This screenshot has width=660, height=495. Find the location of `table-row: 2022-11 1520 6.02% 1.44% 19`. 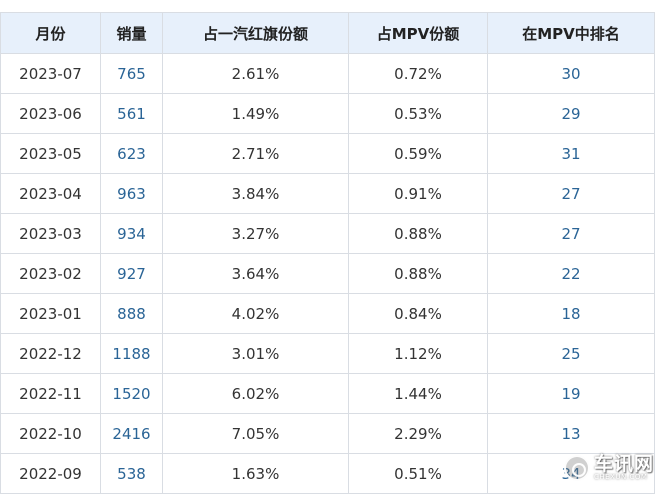

table-row: 2022-11 1520 6.02% 1.44% 19 is located at coordinates (327, 393).